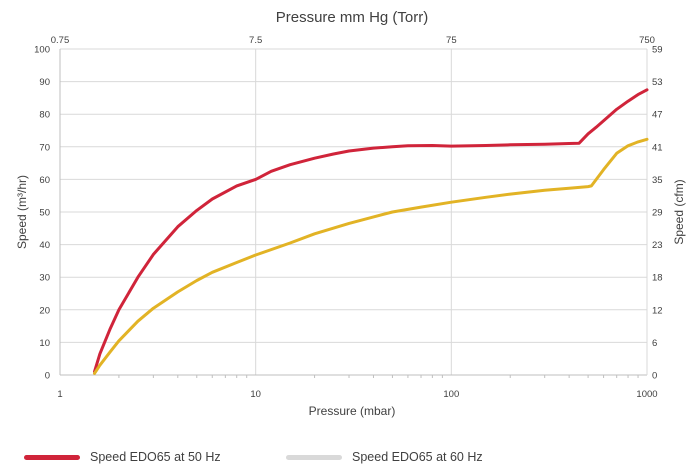  What do you see at coordinates (44, 310) in the screenshot?
I see `y-tick-label-left: 20` at bounding box center [44, 310].